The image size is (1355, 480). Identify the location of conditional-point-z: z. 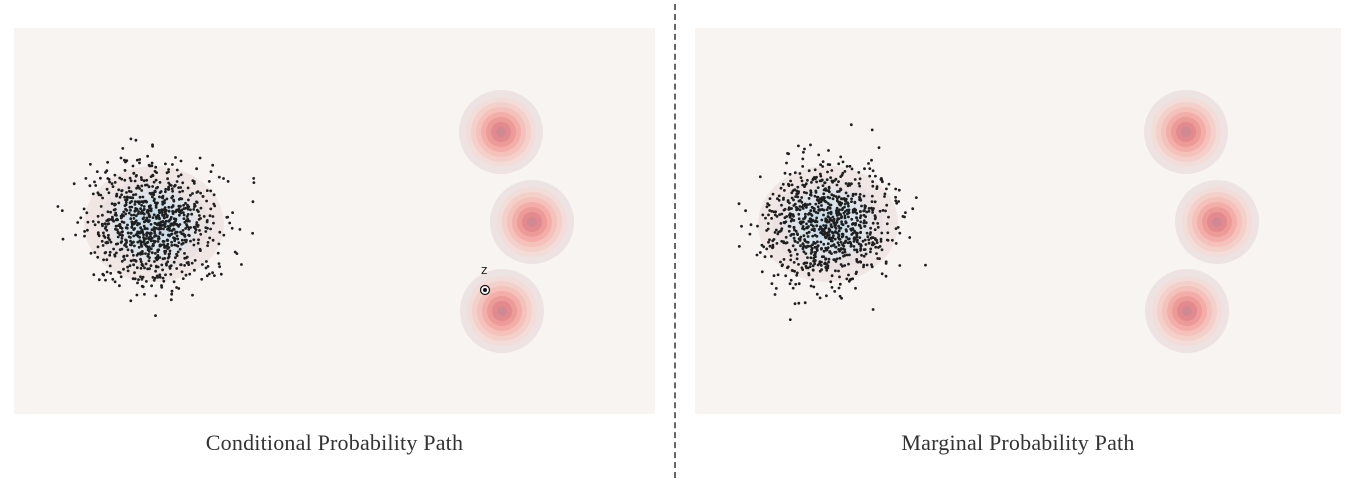
(485, 279).